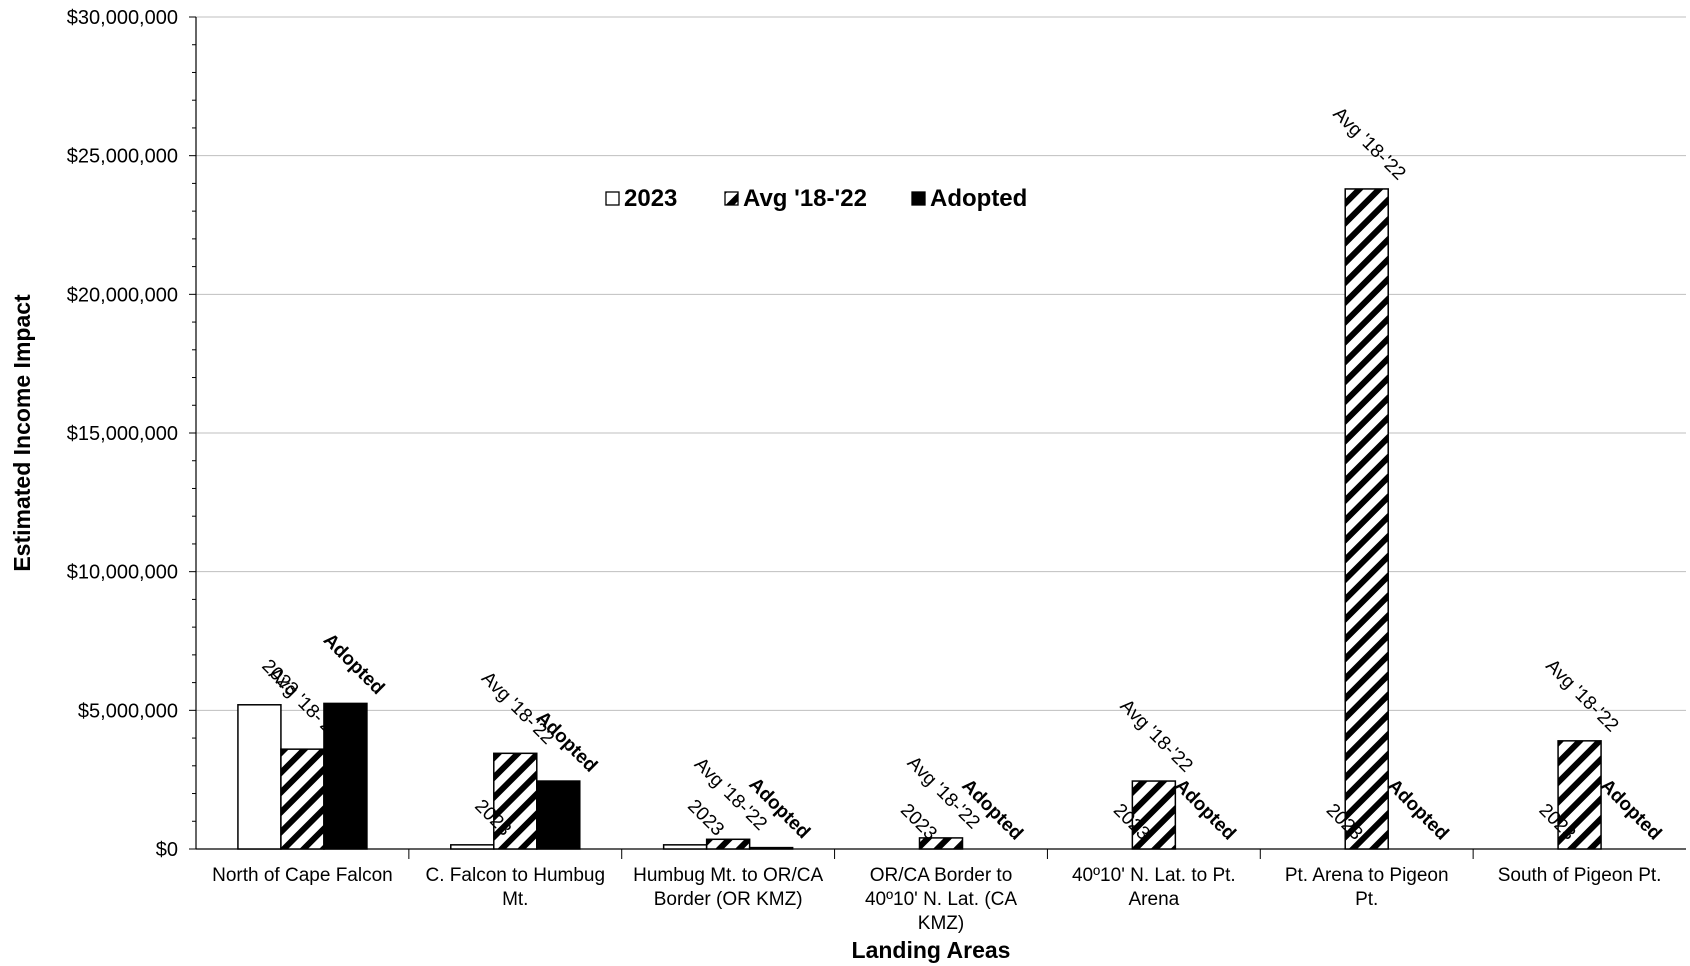 This screenshot has height=966, width=1690. I want to click on y-tick-label: $25,000,000, so click(122, 157).